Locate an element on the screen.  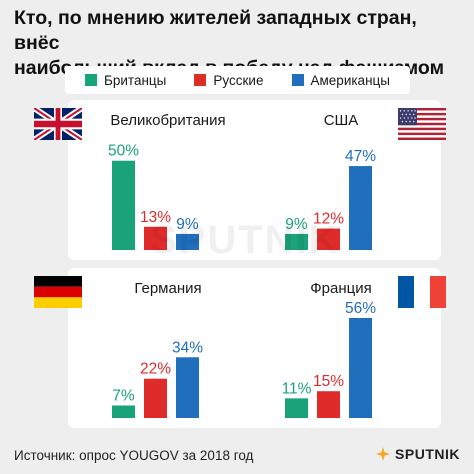
data-label-great-britain-british: 50% is located at coordinates (123, 151).